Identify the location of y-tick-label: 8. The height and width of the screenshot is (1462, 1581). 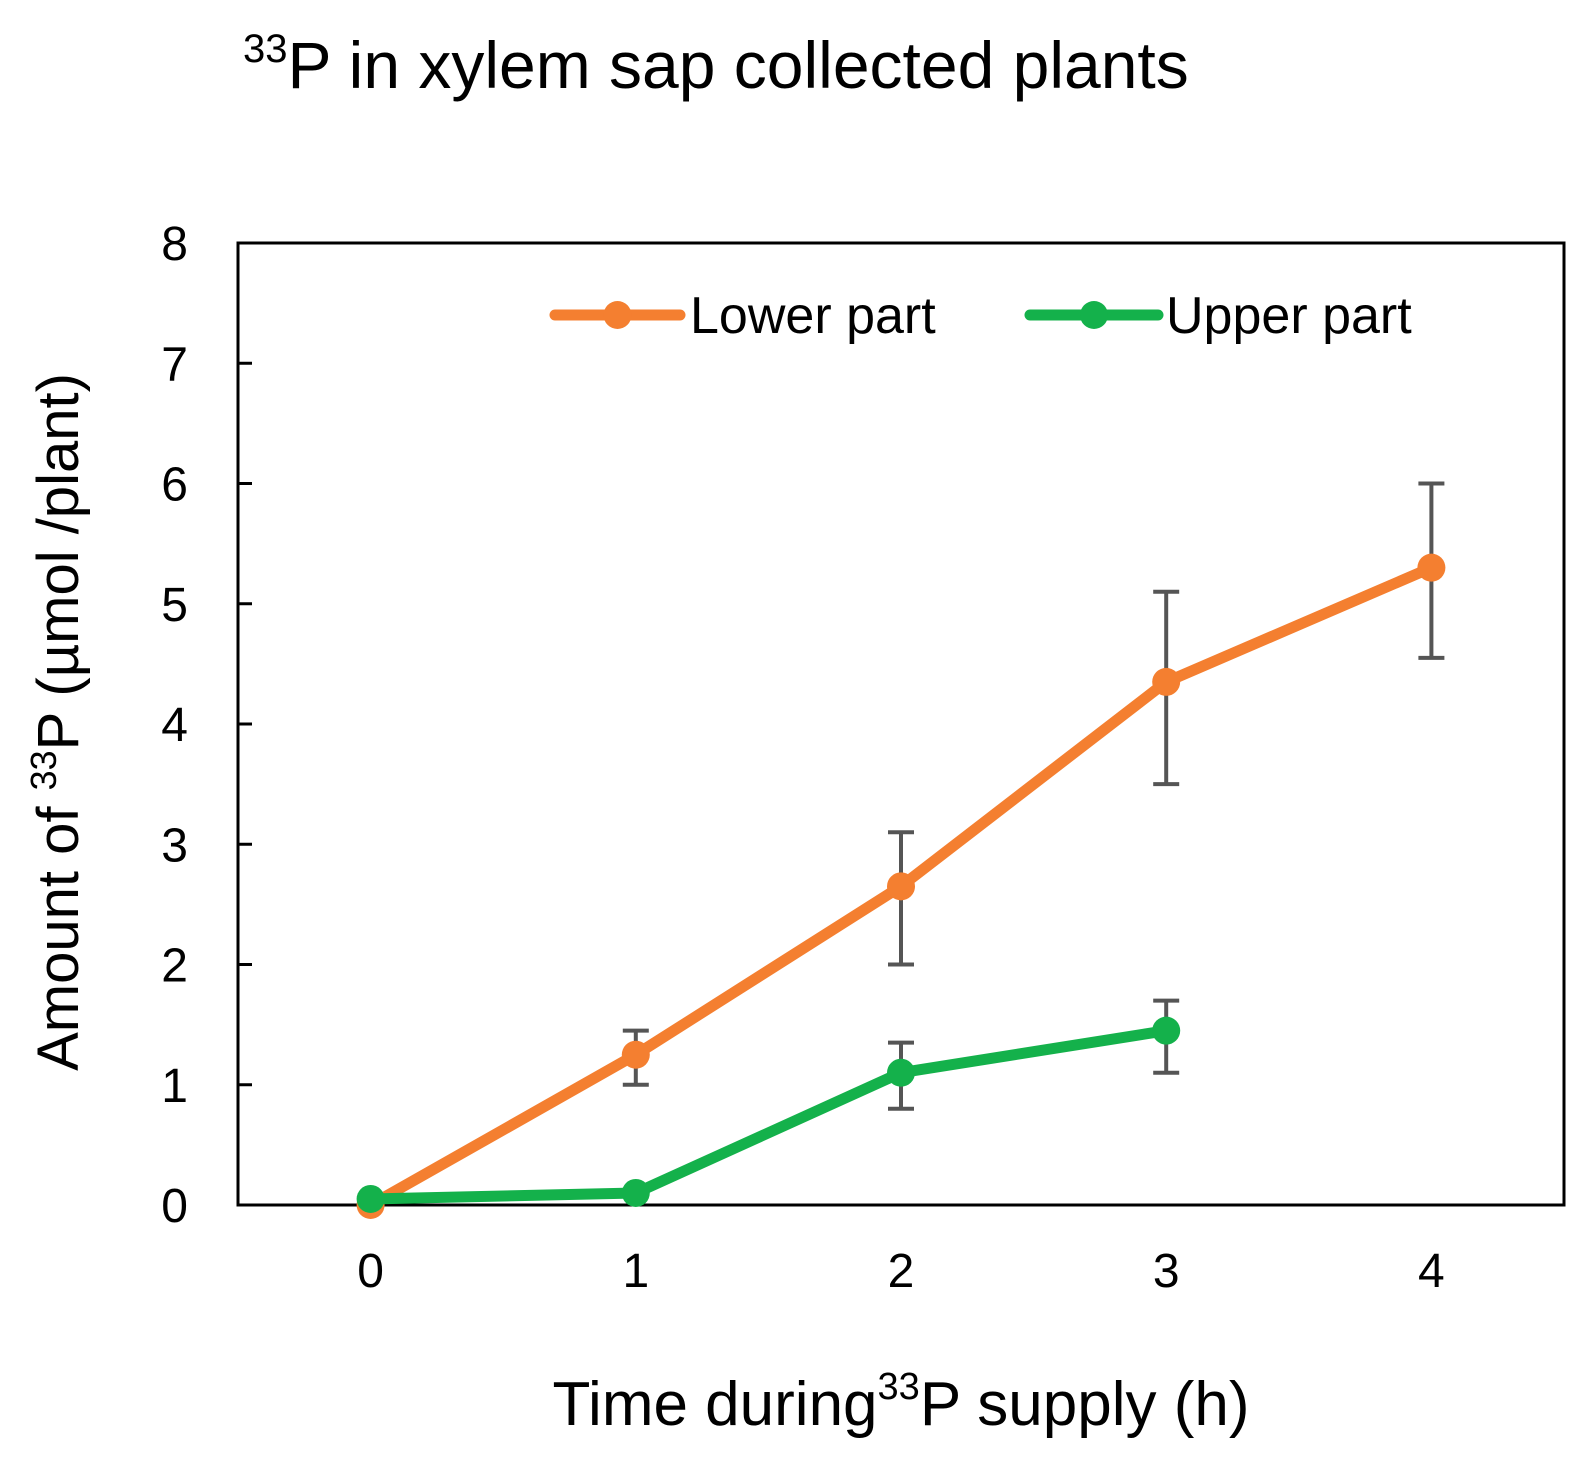
(174, 244).